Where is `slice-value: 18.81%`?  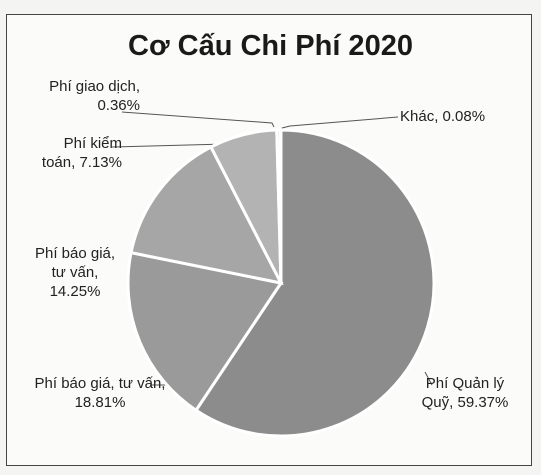
slice-value: 18.81% is located at coordinates (100, 402).